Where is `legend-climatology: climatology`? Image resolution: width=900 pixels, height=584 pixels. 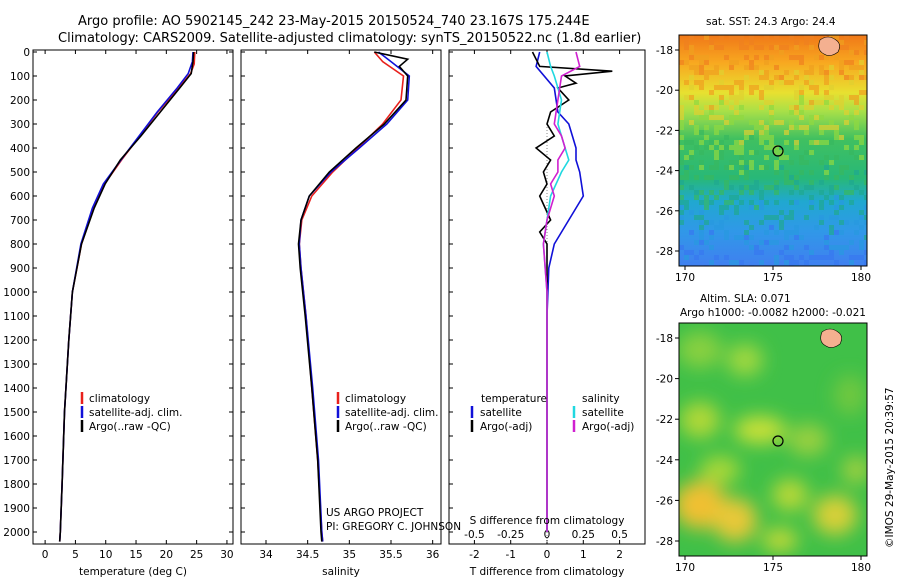
legend-climatology: climatology is located at coordinates (375, 399).